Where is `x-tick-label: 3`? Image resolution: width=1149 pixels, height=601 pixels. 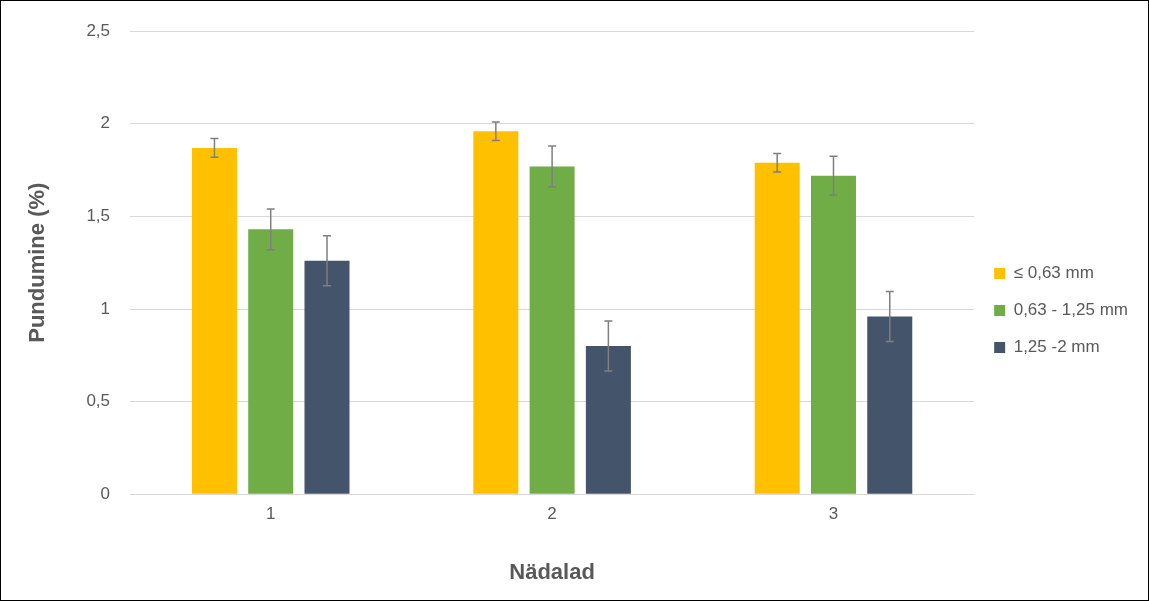
x-tick-label: 3 is located at coordinates (833, 514).